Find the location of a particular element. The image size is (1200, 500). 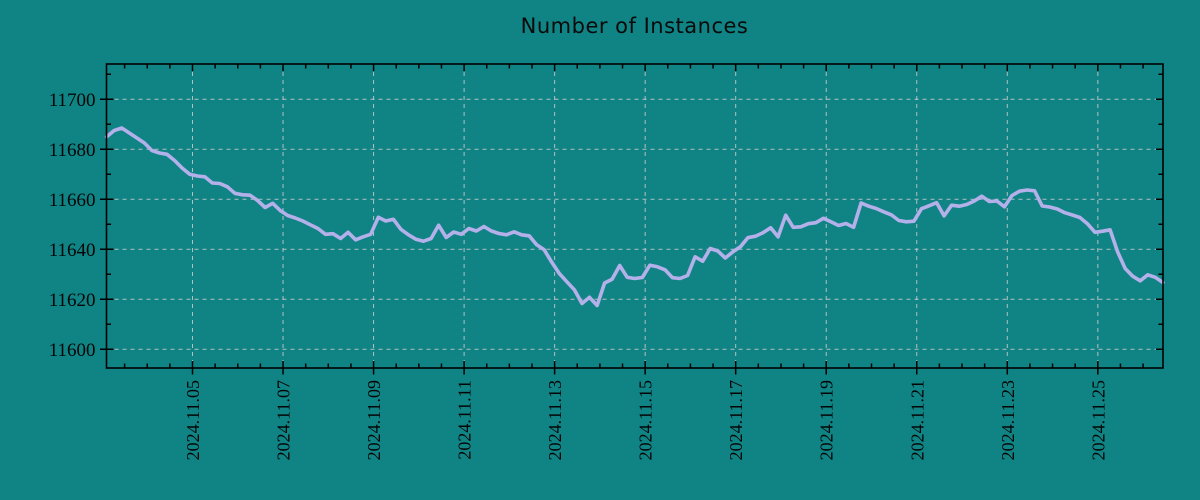

x-tick-label: 2024.11.17 is located at coordinates (736, 420).